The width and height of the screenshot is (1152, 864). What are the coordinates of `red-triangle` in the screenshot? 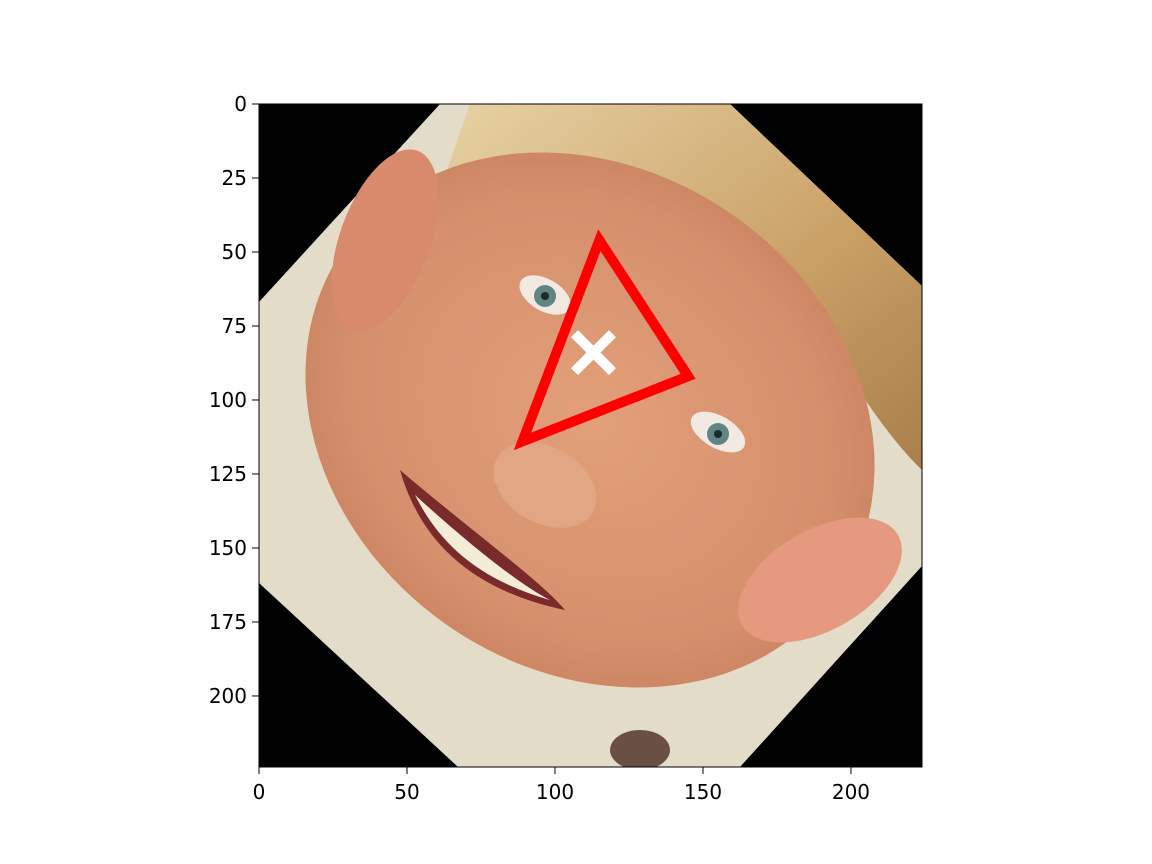 It's located at (604, 340).